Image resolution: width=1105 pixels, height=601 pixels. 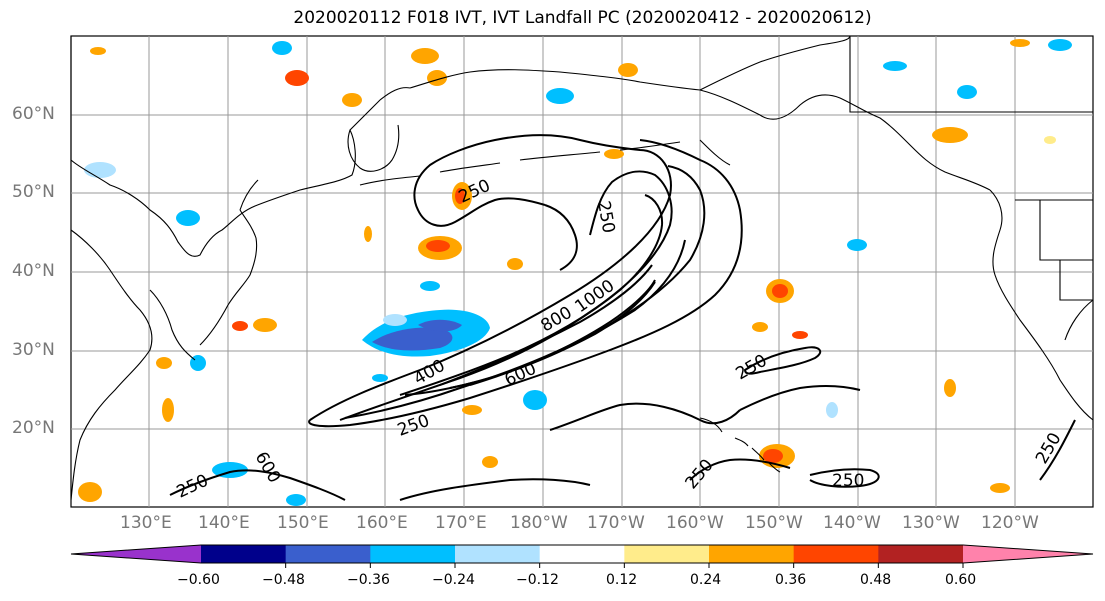 I want to click on lon-label: 150°W, so click(x=774, y=523).